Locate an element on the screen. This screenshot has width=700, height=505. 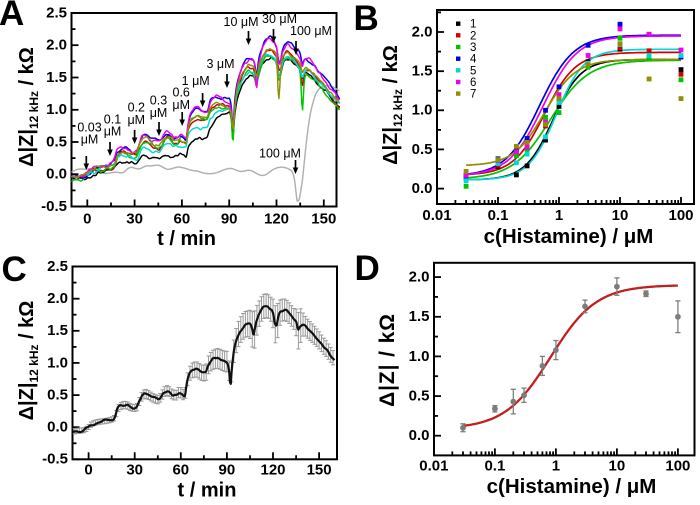
svg-text: D is located at coordinates (367, 268).